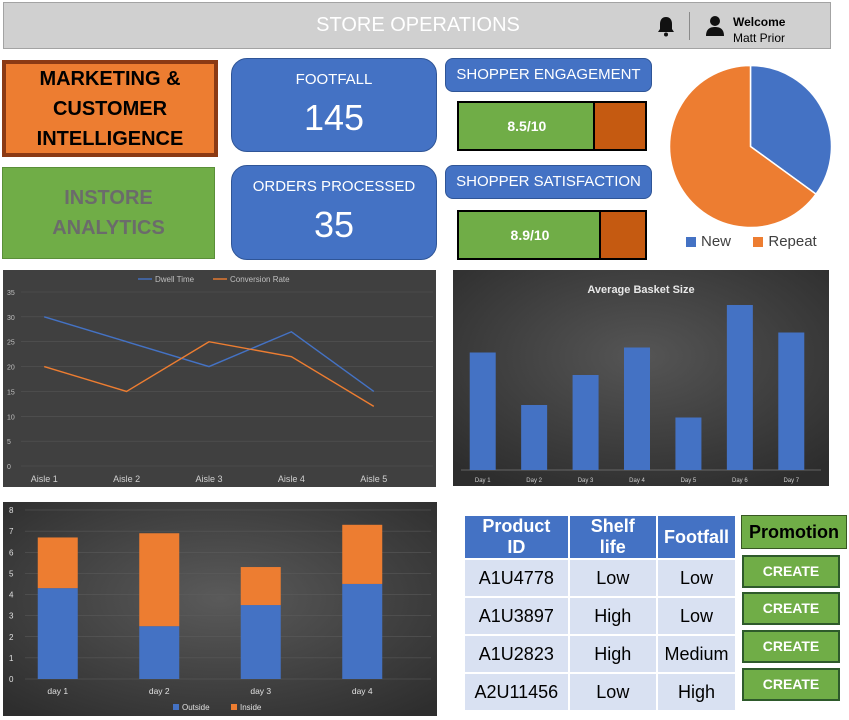 The width and height of the screenshot is (849, 720). I want to click on y-tick-label: 7, so click(11, 531).